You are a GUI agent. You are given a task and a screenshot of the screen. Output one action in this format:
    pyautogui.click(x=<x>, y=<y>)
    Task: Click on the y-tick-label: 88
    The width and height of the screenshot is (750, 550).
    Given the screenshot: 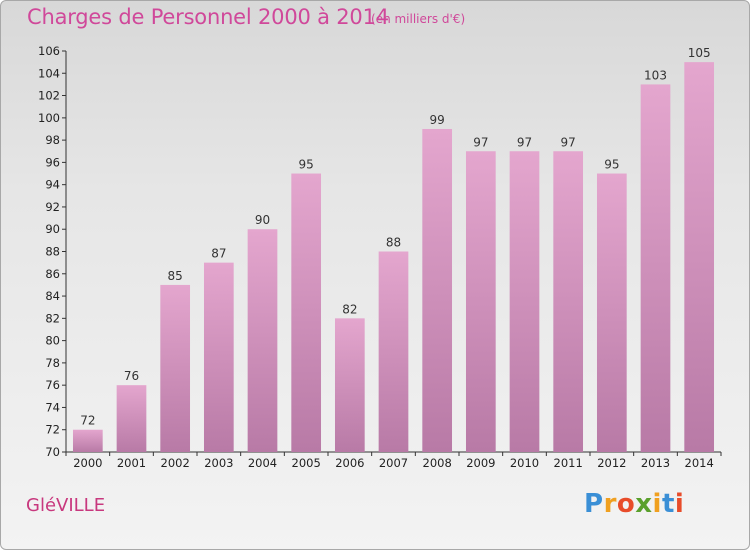 What is the action you would take?
    pyautogui.click(x=52, y=252)
    